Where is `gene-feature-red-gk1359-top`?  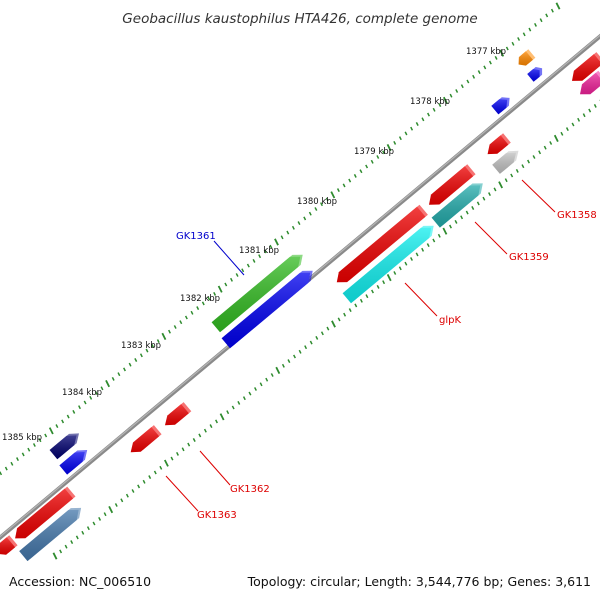
gene-feature-red-gk1359-top is located at coordinates (452, 184).